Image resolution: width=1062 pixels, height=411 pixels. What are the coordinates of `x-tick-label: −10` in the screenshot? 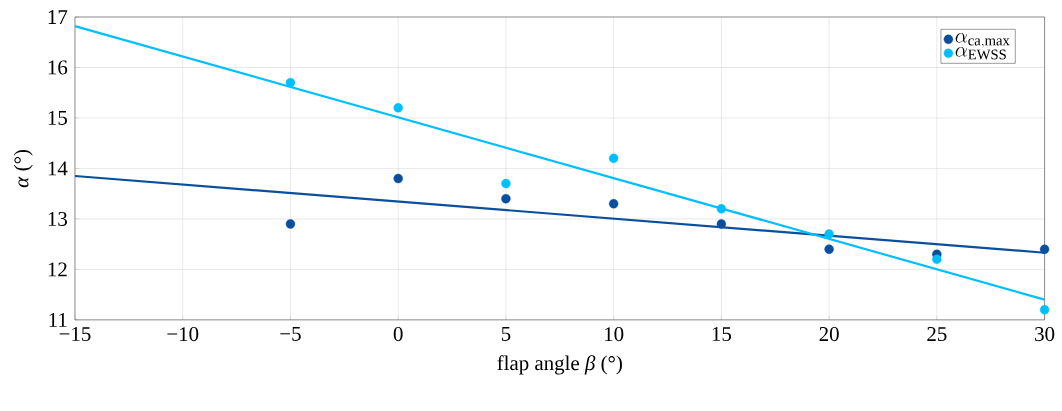 It's located at (183, 334).